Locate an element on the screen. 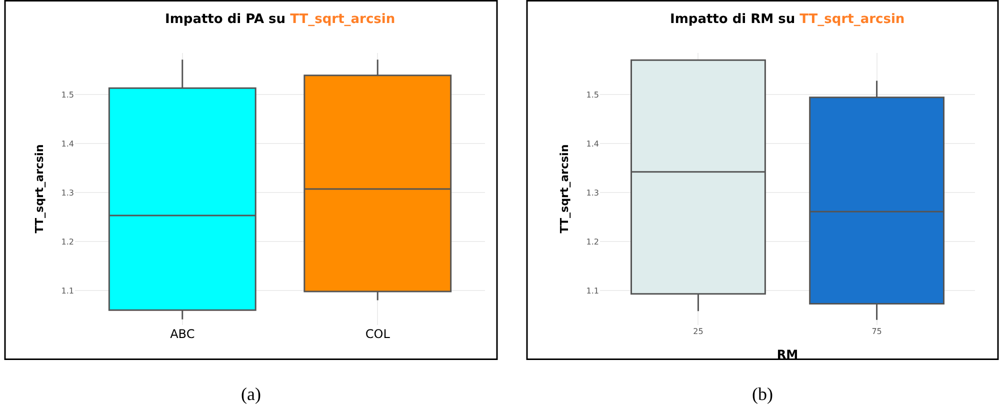 This screenshot has height=406, width=1000. x-axis-title: RM is located at coordinates (787, 355).